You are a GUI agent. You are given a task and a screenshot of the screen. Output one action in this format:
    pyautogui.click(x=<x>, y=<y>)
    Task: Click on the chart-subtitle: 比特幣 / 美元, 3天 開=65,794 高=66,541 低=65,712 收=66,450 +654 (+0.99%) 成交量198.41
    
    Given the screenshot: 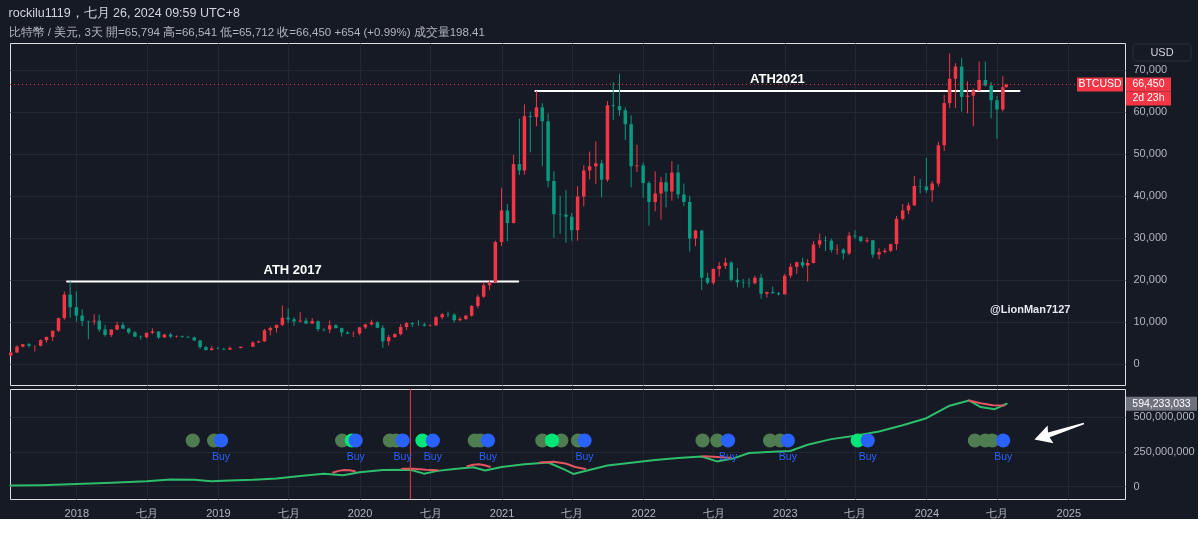 What is the action you would take?
    pyautogui.click(x=246, y=31)
    